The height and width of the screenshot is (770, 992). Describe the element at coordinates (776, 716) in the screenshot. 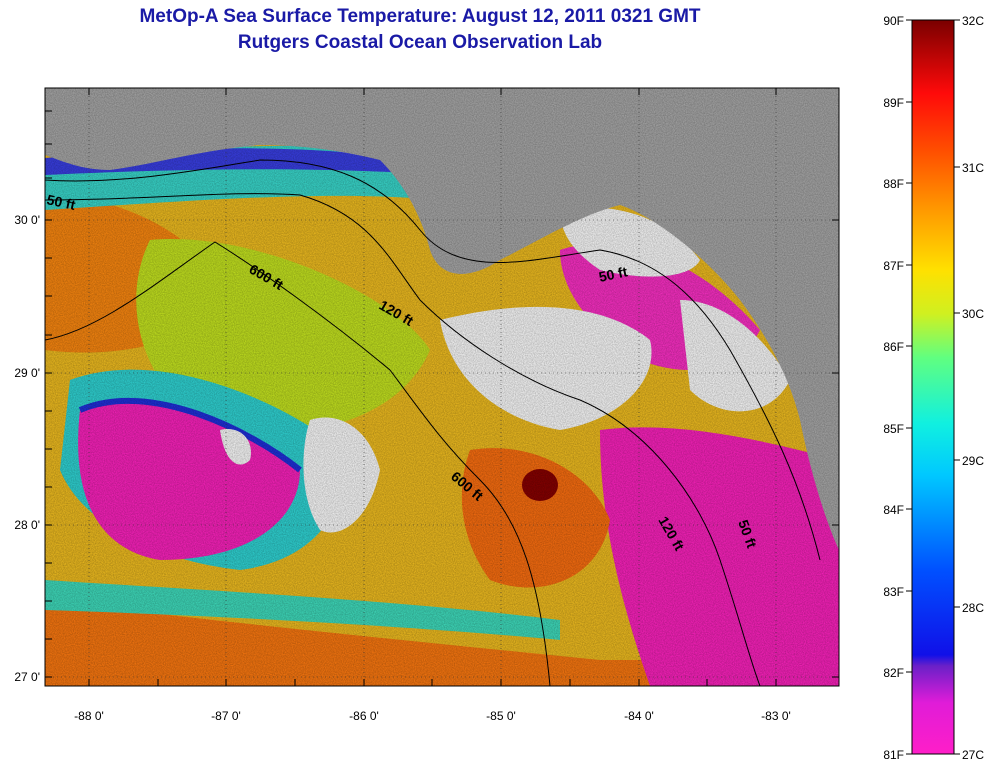

I see `x-tick-label: -83 0'` at that location.